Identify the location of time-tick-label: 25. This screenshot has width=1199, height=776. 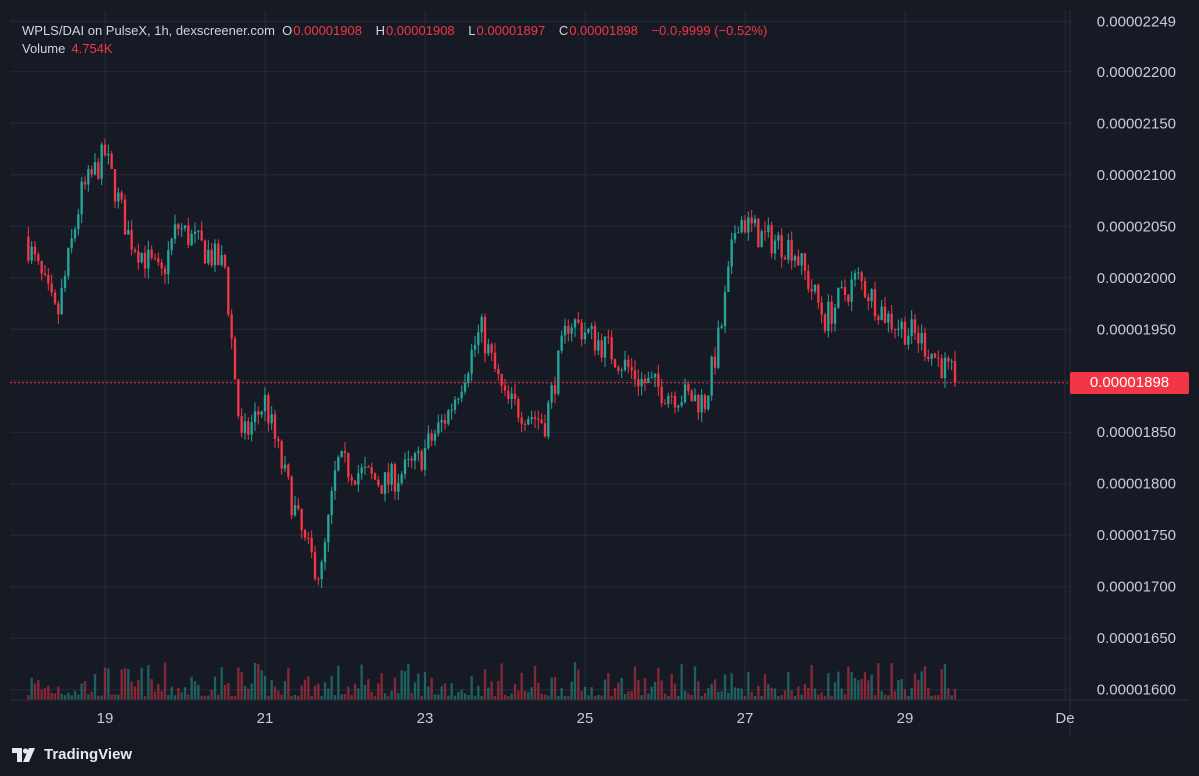
(585, 718).